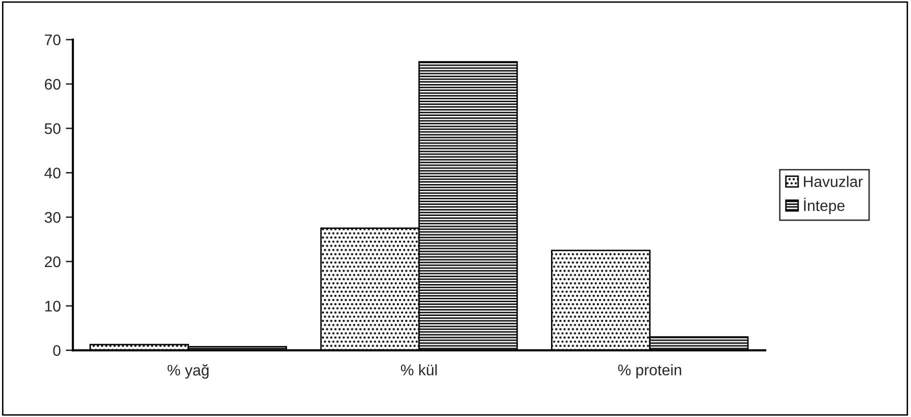 This screenshot has height=417, width=911. What do you see at coordinates (52, 173) in the screenshot?
I see `y-tick-label: 40` at bounding box center [52, 173].